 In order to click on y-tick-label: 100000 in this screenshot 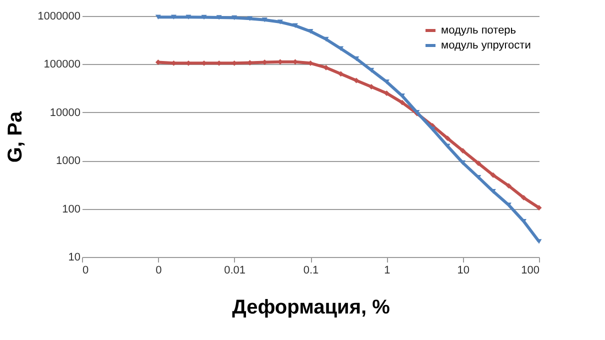, I will do `click(62, 64)`.